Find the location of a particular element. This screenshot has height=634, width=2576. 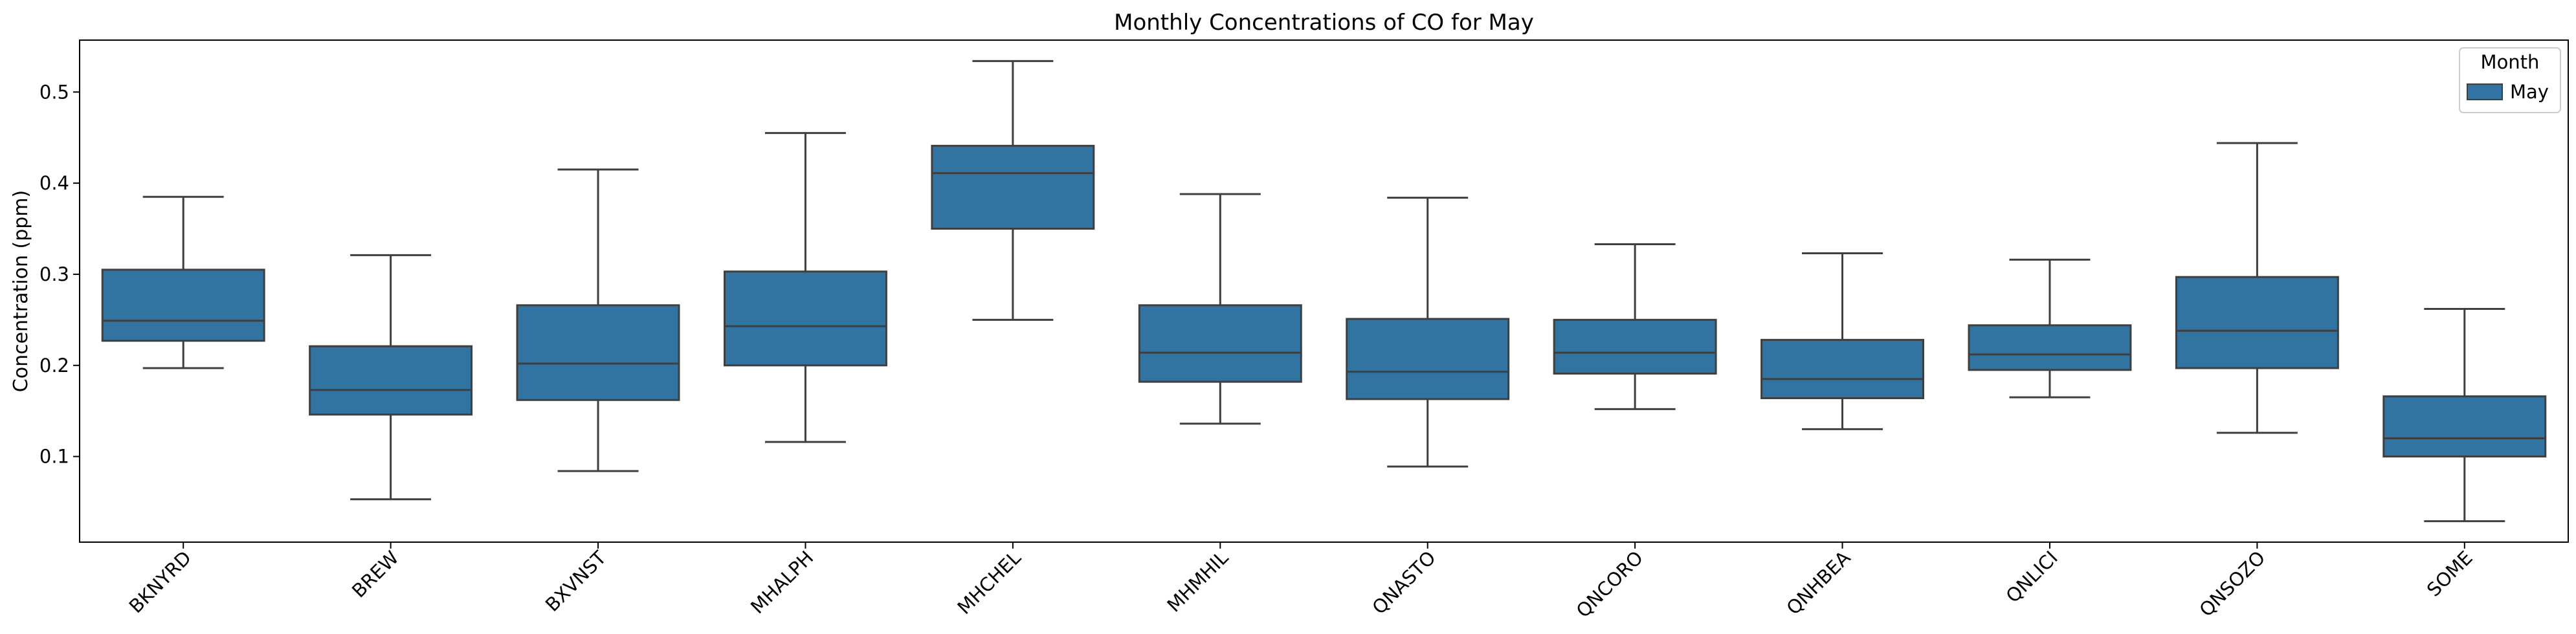

box-qnsozo is located at coordinates (2257, 288).